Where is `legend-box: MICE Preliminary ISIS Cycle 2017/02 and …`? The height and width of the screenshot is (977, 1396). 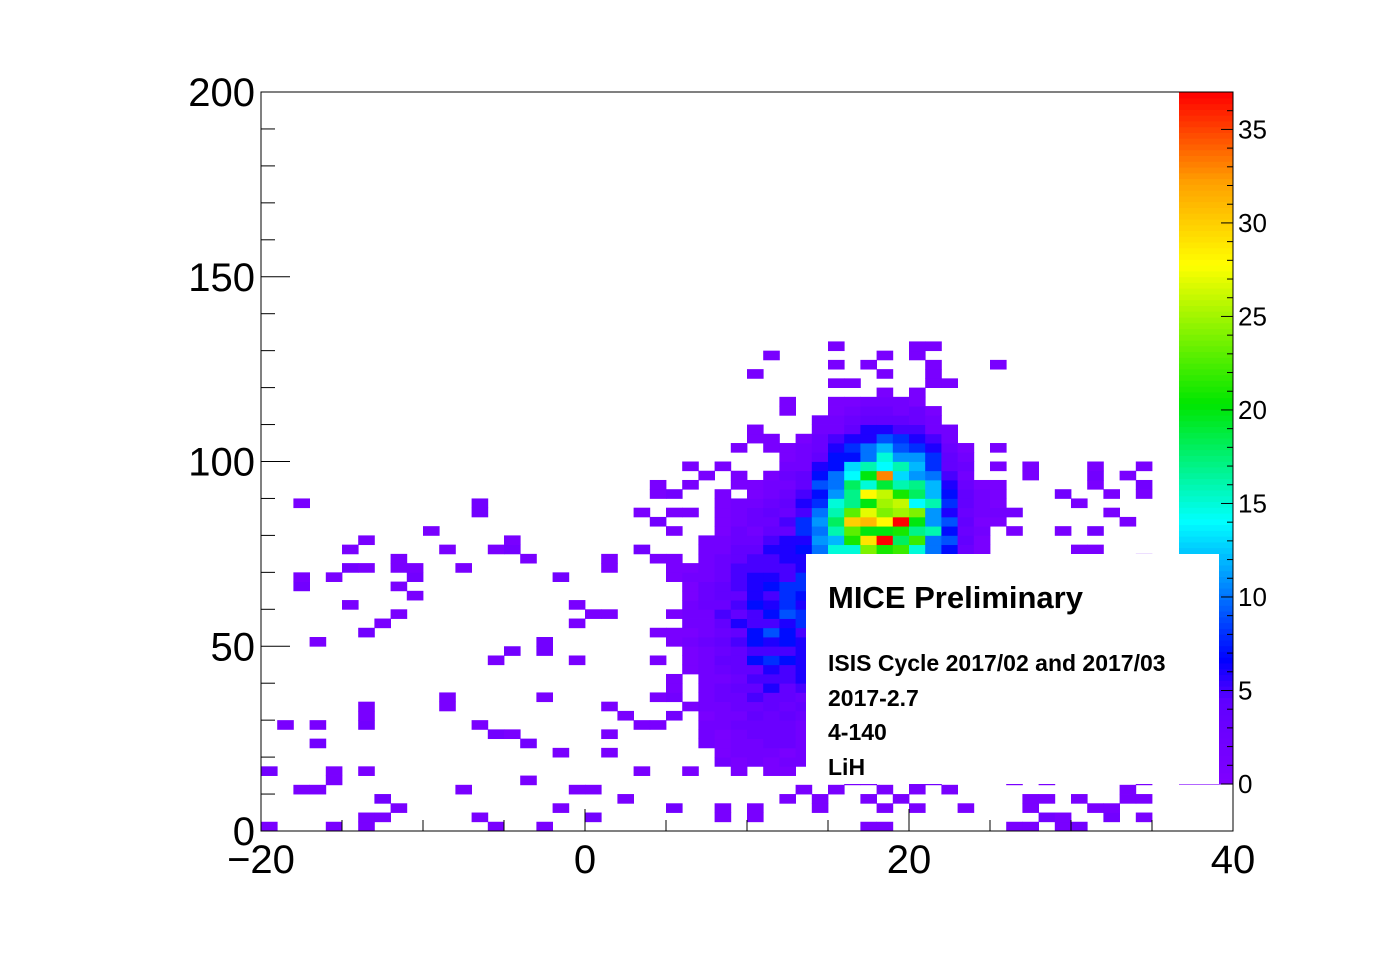
legend-box: MICE Preliminary ISIS Cycle 2017/02 and … is located at coordinates (1012, 669).